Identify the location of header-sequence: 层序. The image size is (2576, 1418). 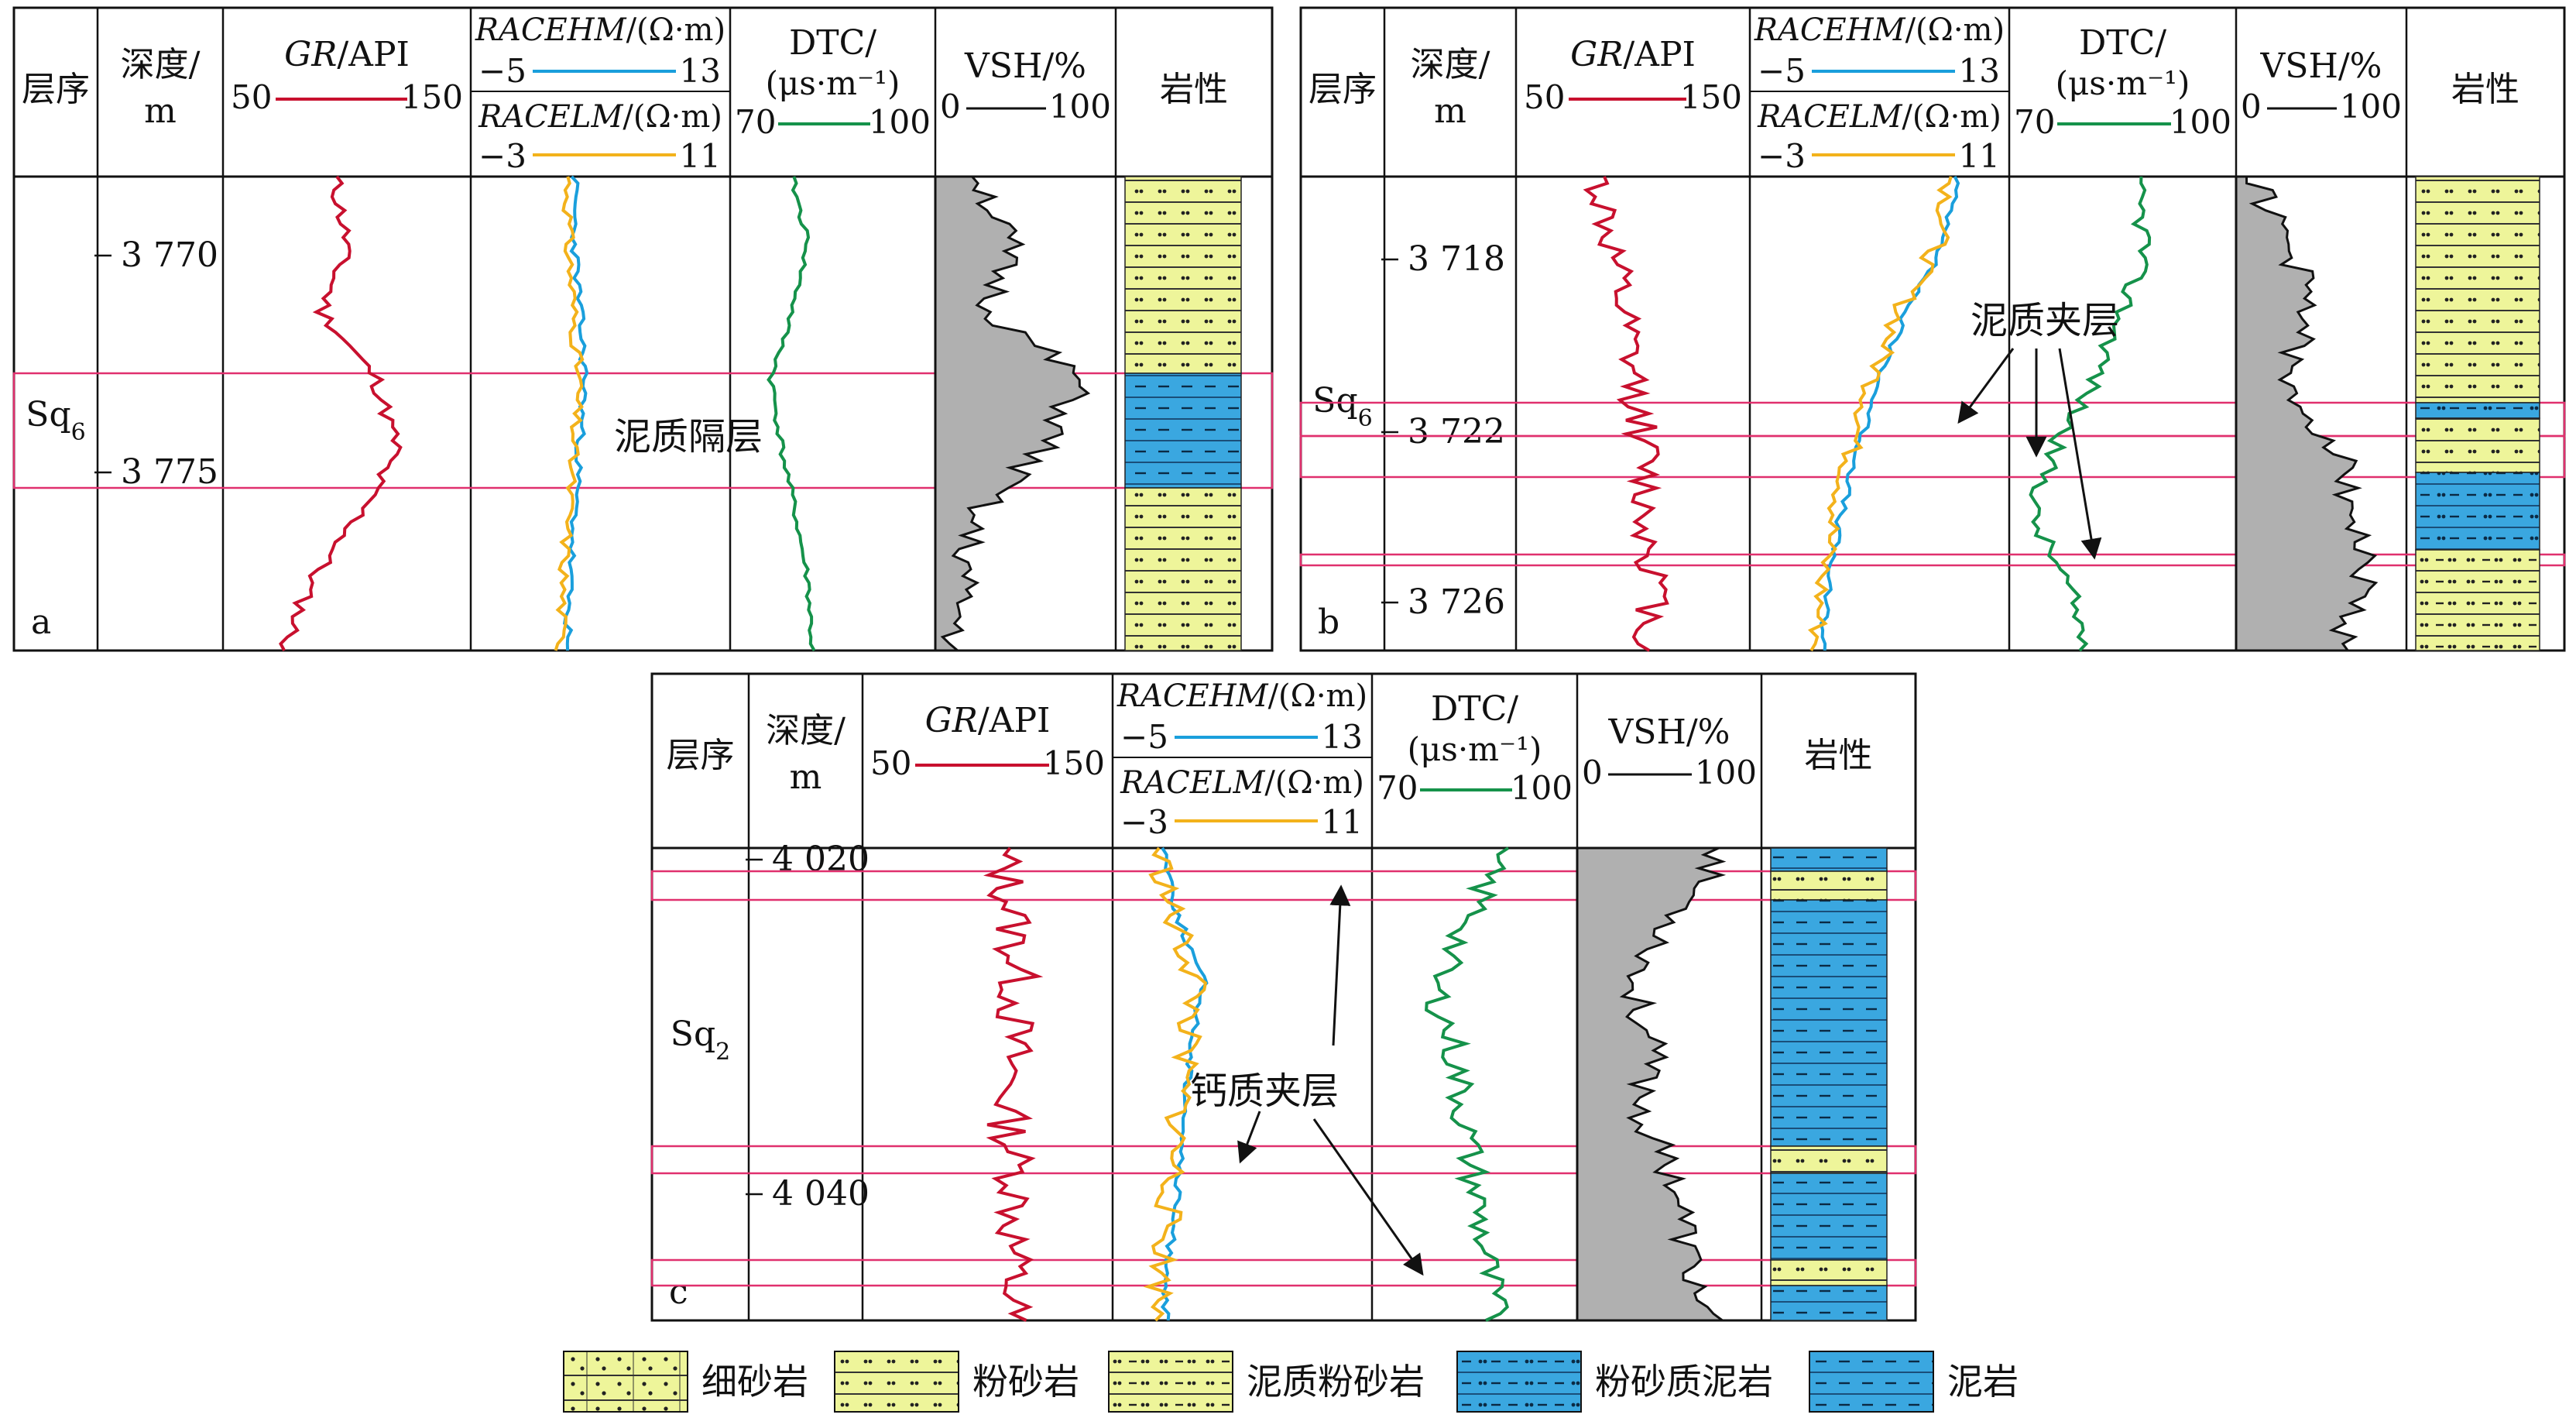
(56, 90).